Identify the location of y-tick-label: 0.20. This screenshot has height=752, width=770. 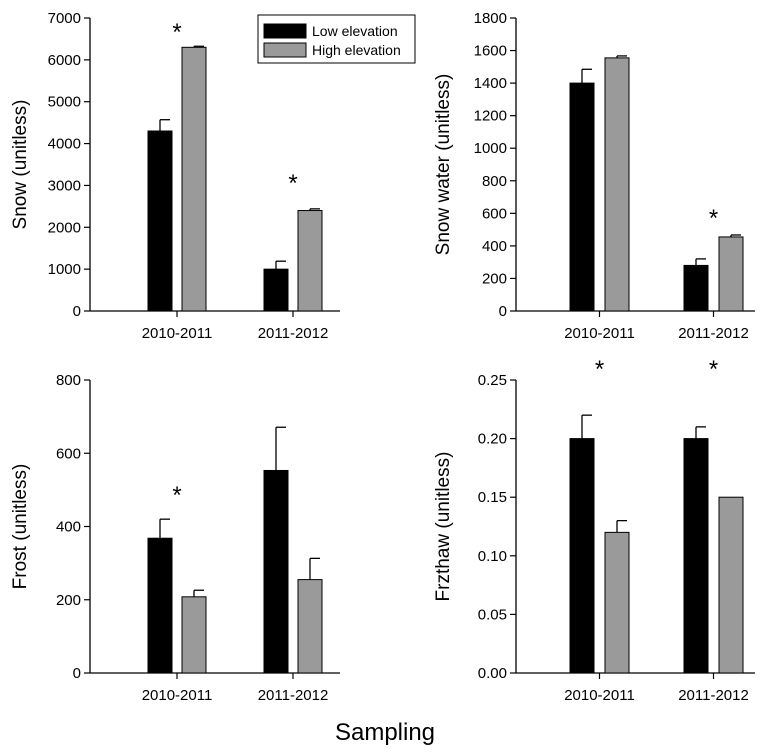
(492, 439).